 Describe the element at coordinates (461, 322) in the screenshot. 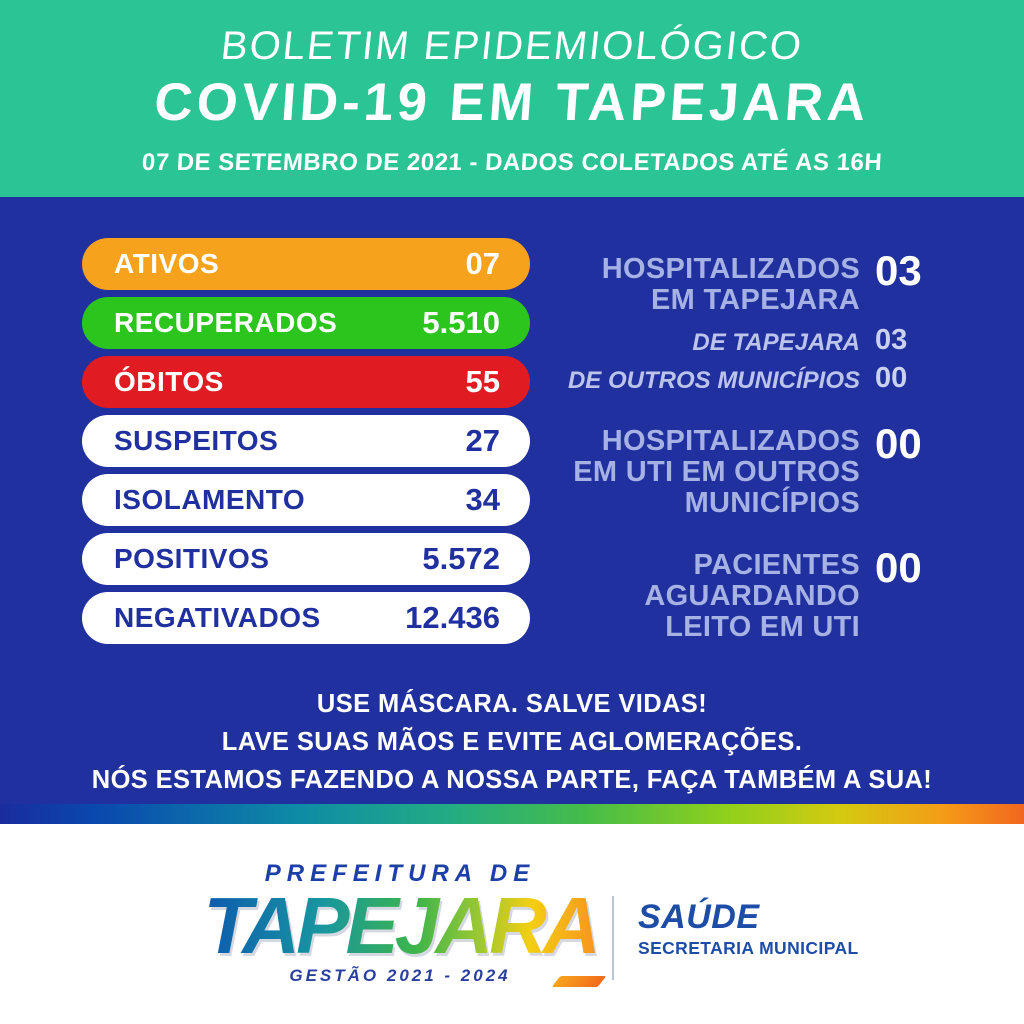

I see `stat-value: 5.510` at that location.